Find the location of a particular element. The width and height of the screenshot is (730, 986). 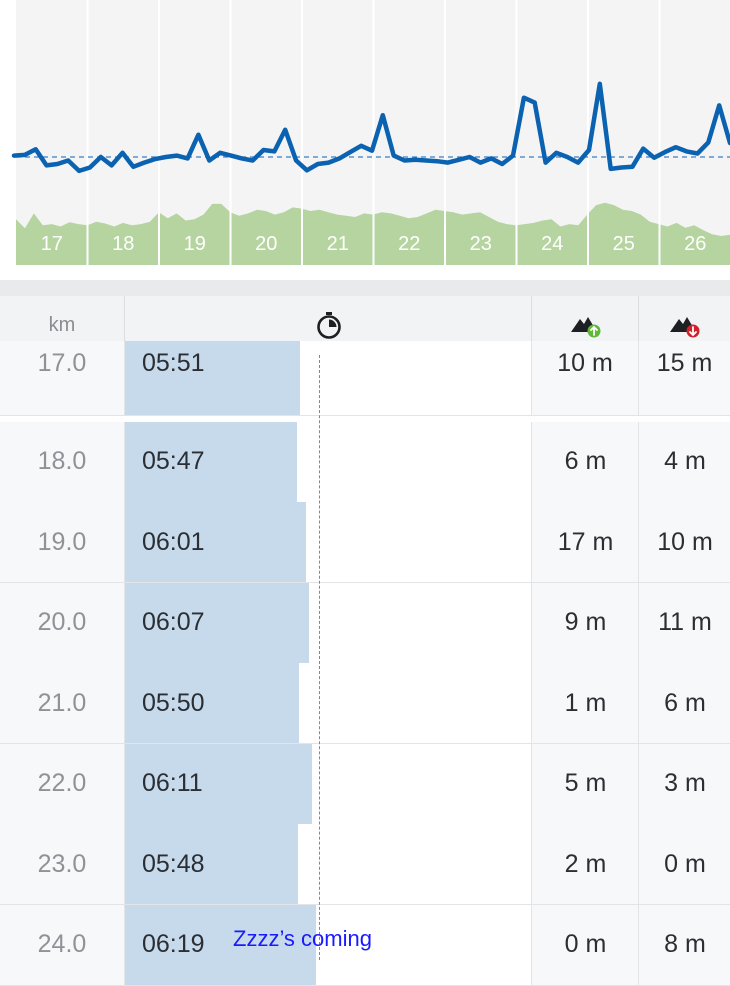

split-pace-cell: 06:01 is located at coordinates (328, 542).